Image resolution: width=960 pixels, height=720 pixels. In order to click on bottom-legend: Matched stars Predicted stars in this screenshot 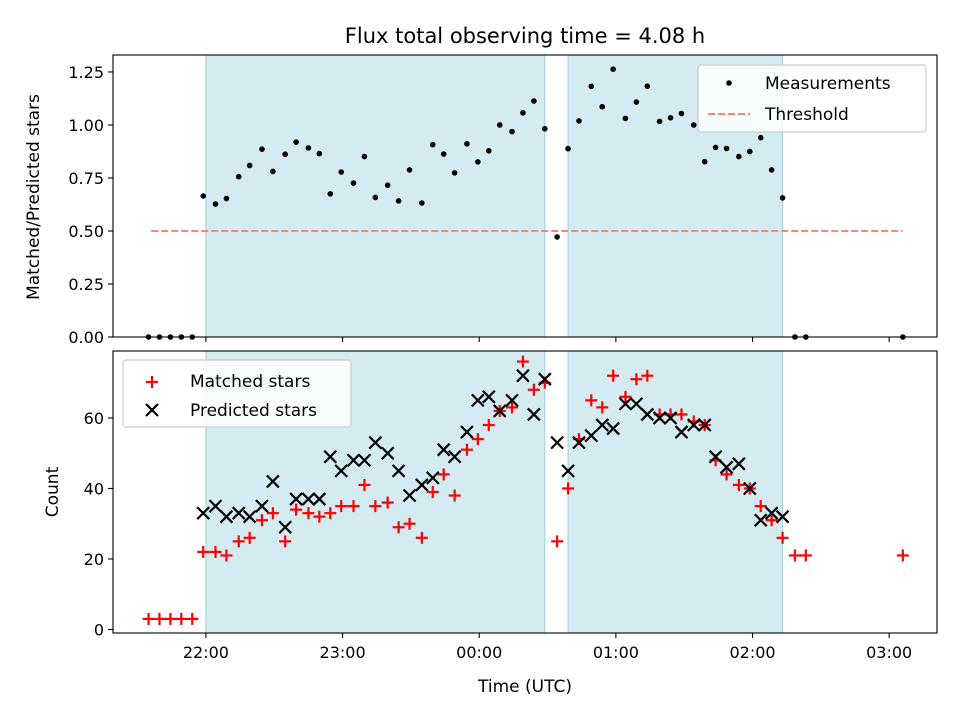, I will do `click(237, 393)`.